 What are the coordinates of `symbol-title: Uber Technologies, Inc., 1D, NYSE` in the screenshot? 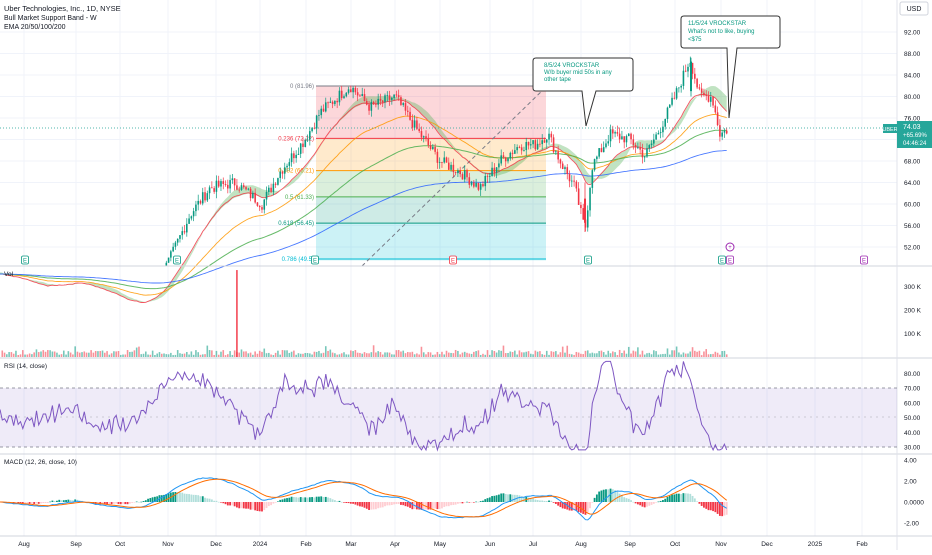 It's located at (62, 8).